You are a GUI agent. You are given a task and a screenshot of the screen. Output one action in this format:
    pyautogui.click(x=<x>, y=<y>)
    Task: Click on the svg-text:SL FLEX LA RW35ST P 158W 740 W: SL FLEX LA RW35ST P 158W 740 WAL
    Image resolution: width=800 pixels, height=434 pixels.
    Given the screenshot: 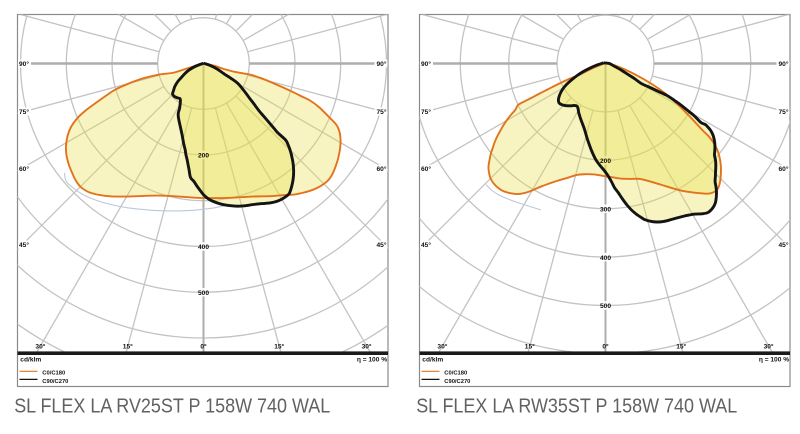 What is the action you would take?
    pyautogui.click(x=576, y=406)
    